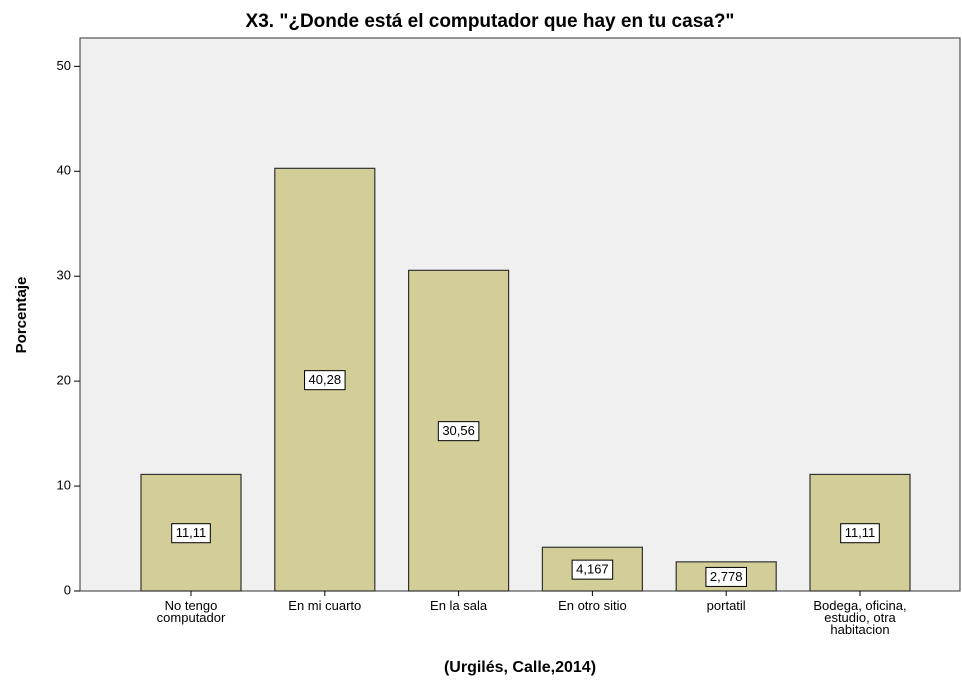  What do you see at coordinates (726, 605) in the screenshot?
I see `x-tick-label: portatil` at bounding box center [726, 605].